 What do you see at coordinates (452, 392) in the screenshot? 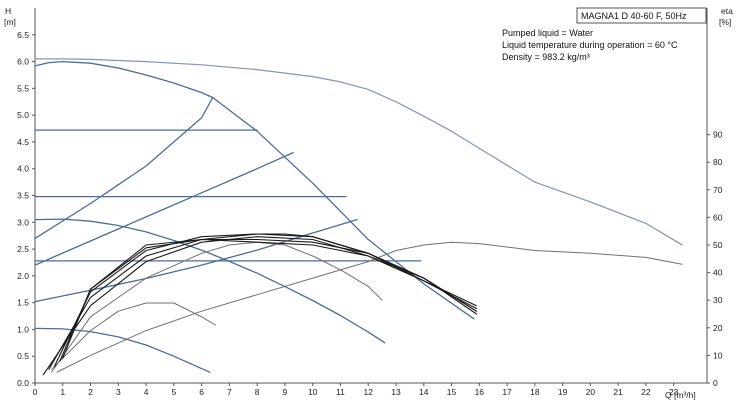
I see `x-tick-label: 15` at bounding box center [452, 392].